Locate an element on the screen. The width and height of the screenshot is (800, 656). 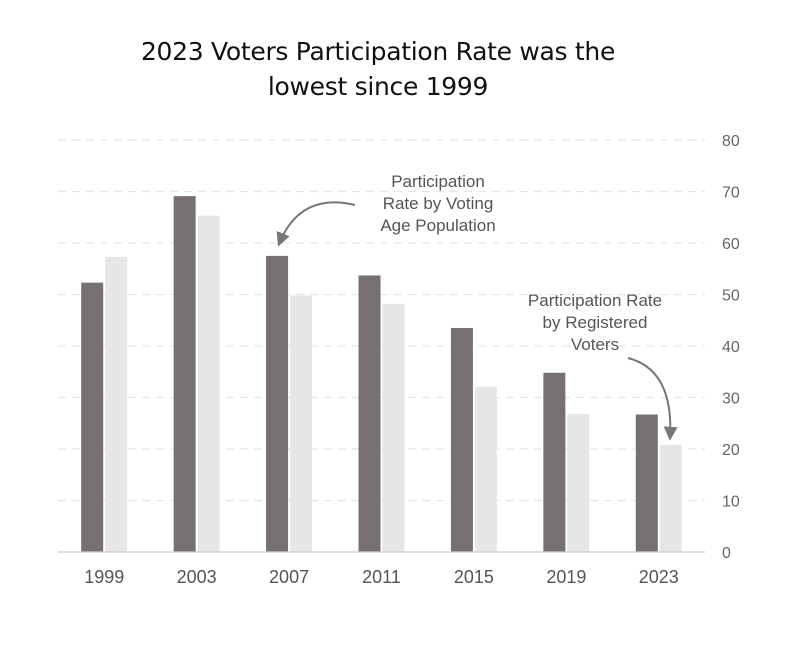
chart-title-line-1: 2023 Voters Participation Rate was the is located at coordinates (378, 51).